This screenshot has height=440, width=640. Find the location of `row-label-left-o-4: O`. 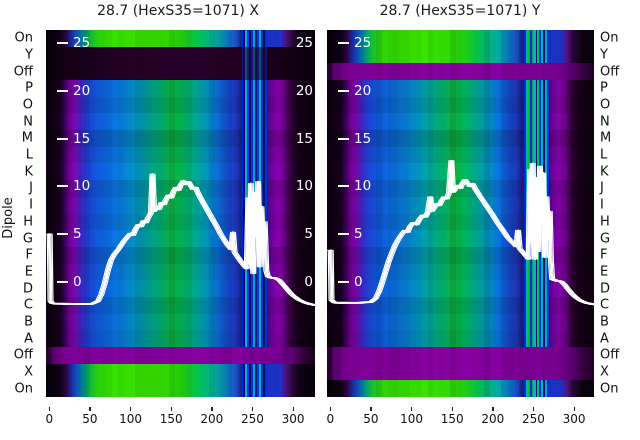

row-label-left-o-4: O is located at coordinates (27, 105).